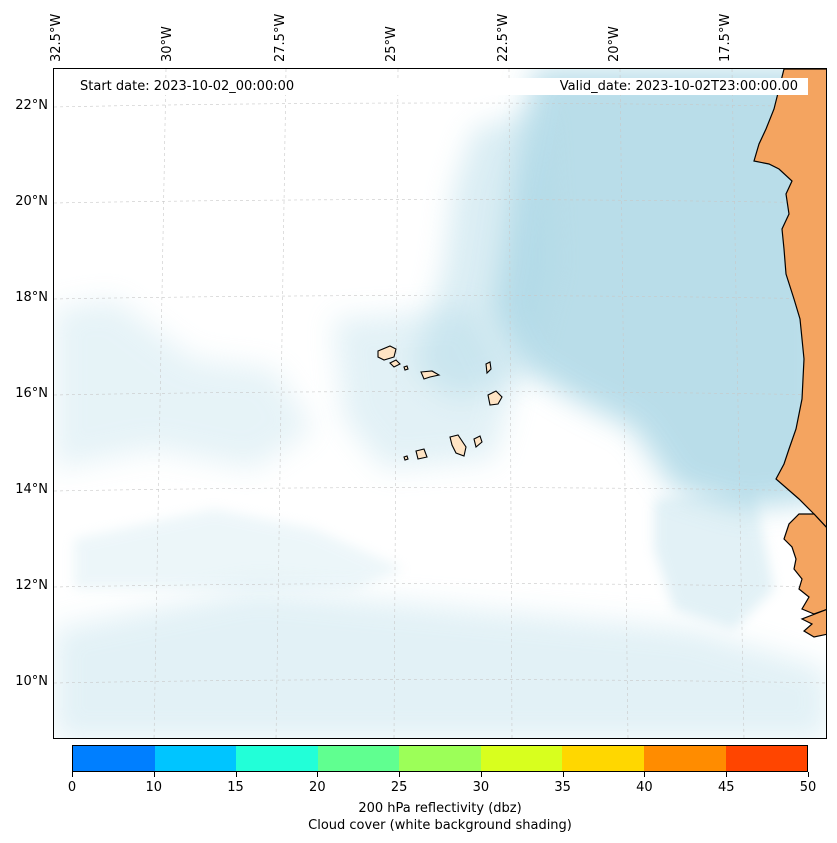 Image resolution: width=837 pixels, height=843 pixels. I want to click on colorbar-tick-label: 25, so click(399, 787).